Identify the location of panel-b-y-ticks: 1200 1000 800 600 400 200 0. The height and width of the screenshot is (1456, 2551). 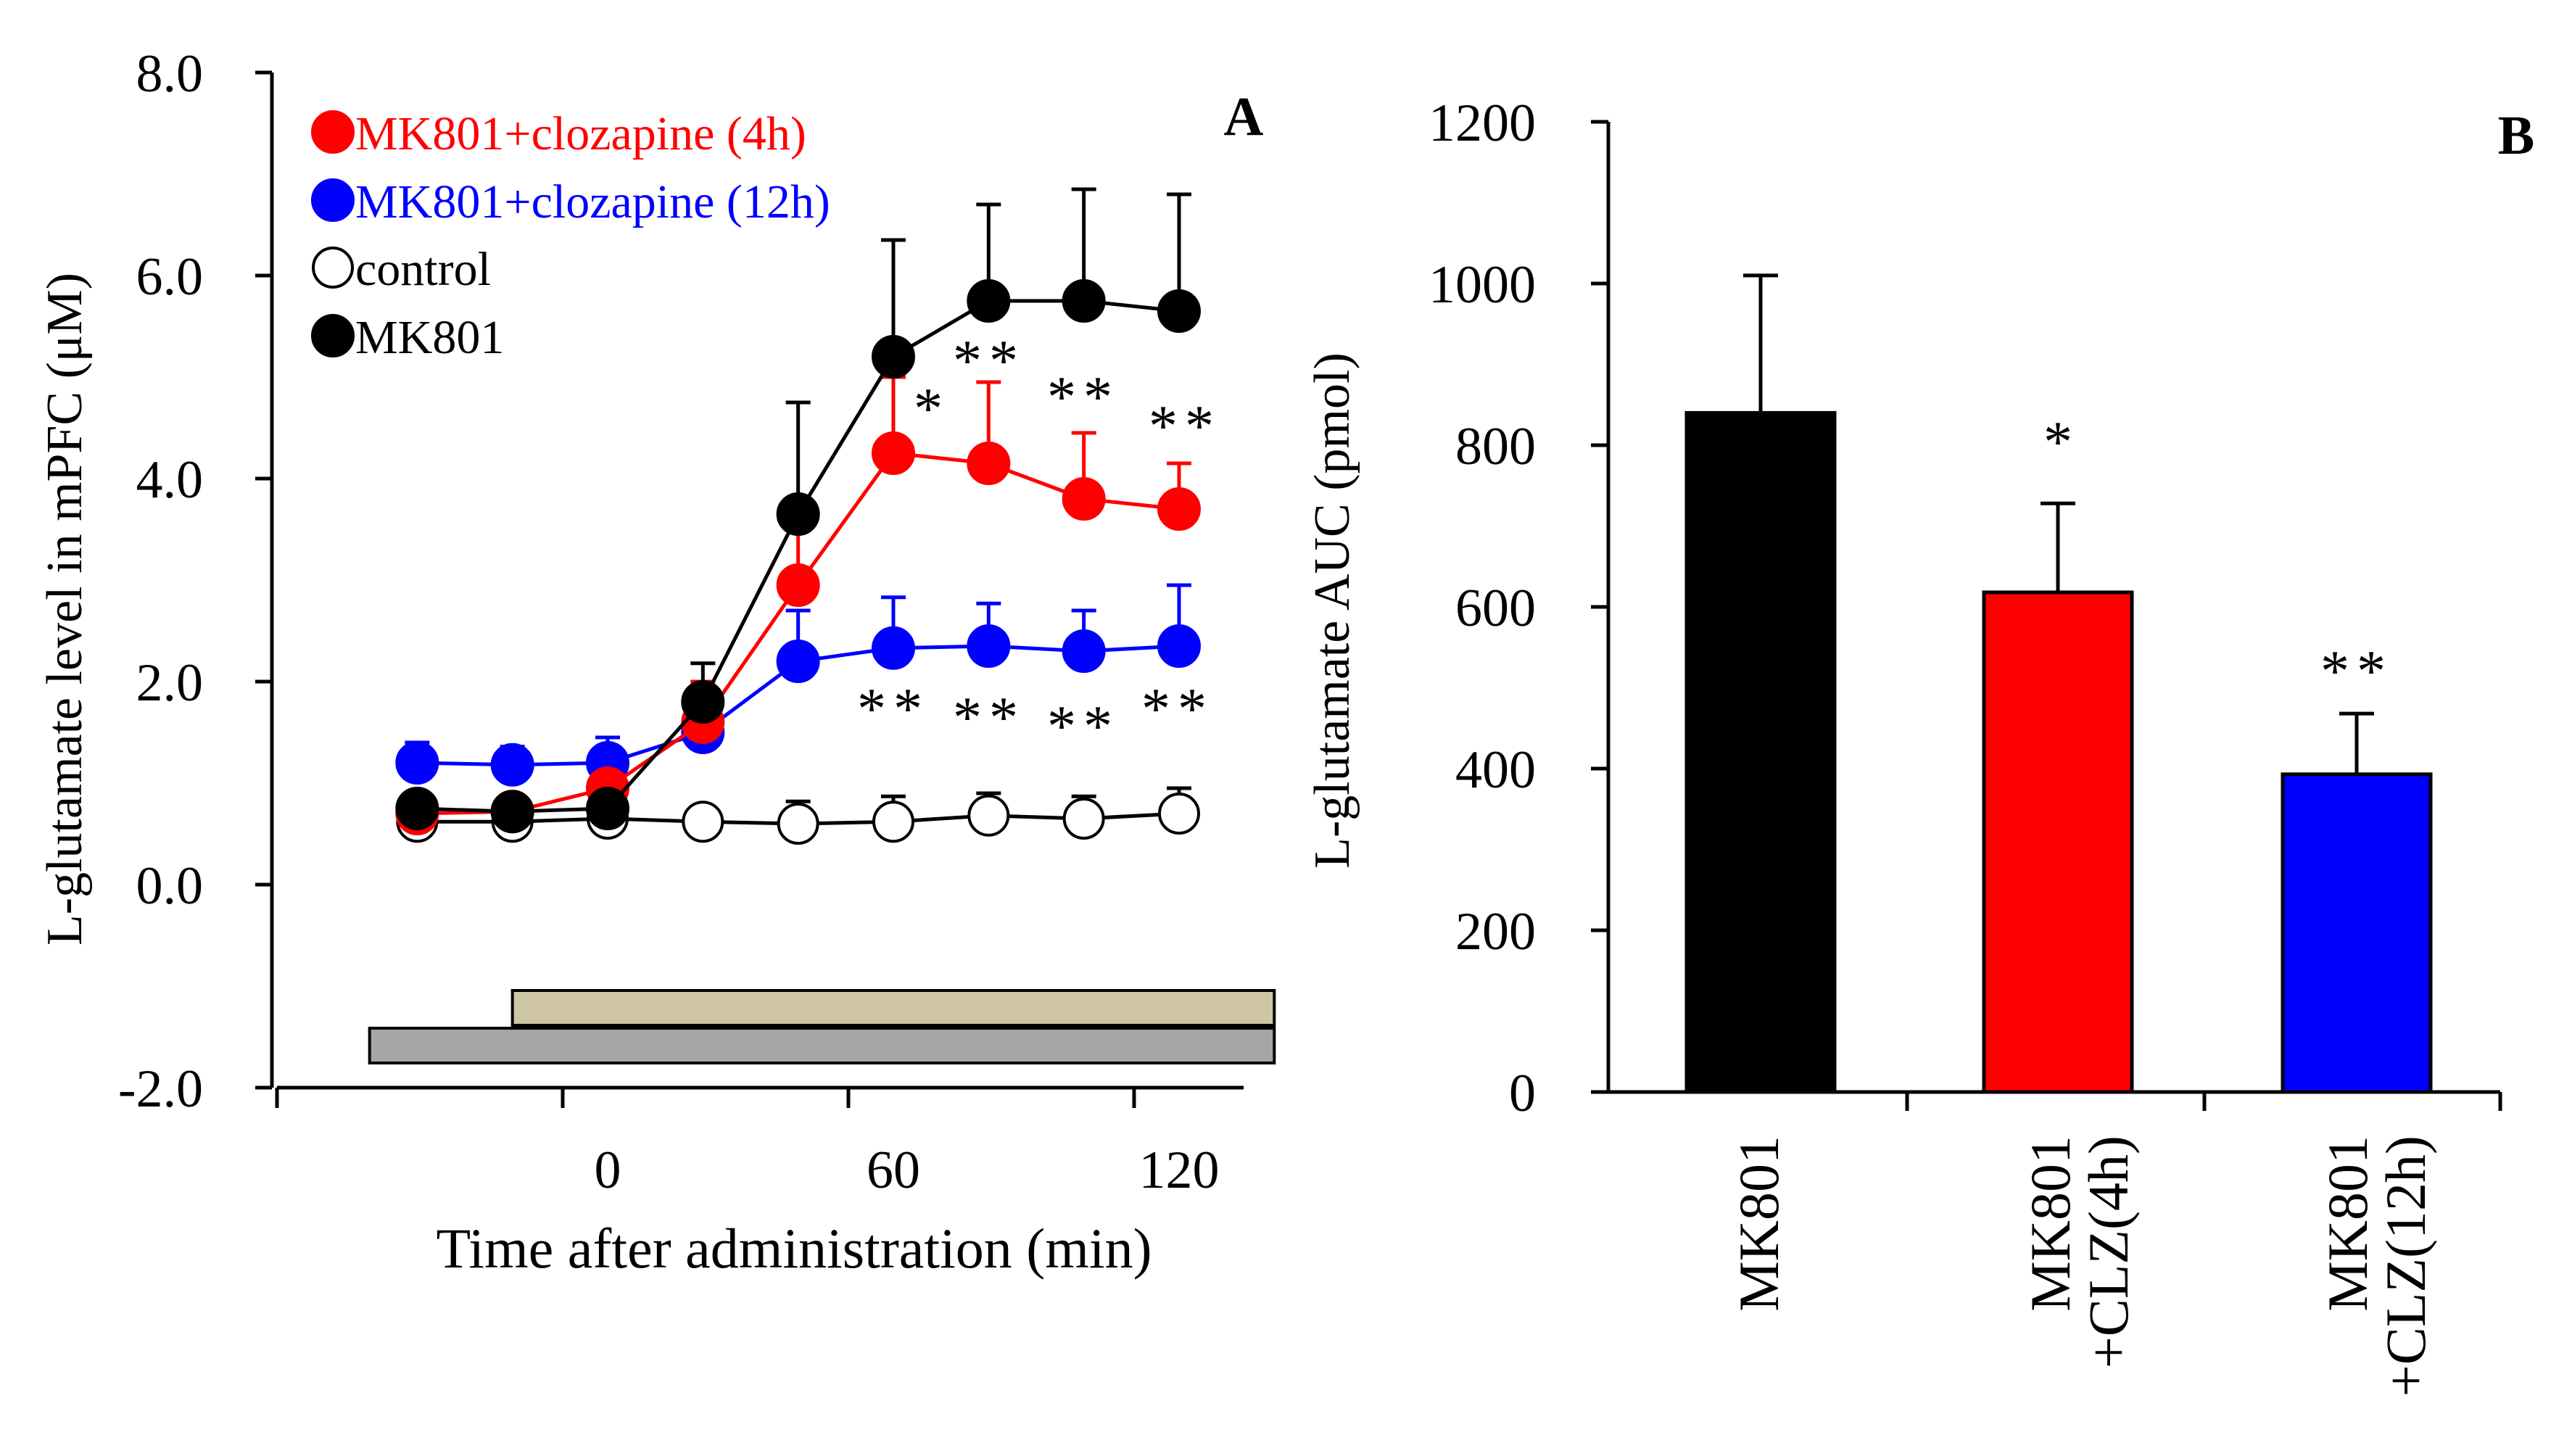
(1519, 608).